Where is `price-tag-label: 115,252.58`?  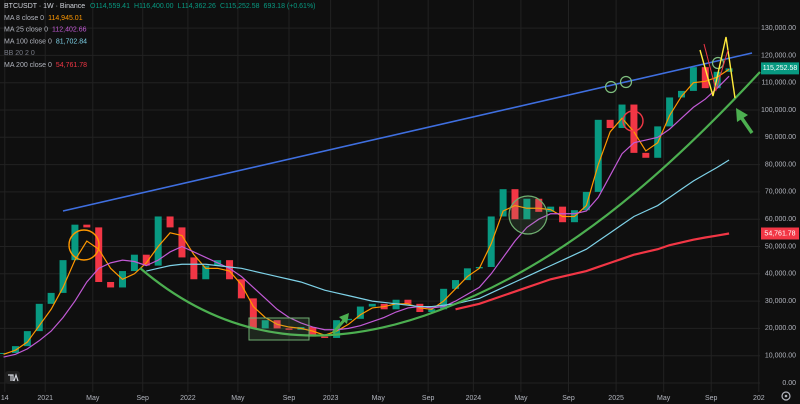
price-tag-label: 115,252.58 is located at coordinates (780, 68).